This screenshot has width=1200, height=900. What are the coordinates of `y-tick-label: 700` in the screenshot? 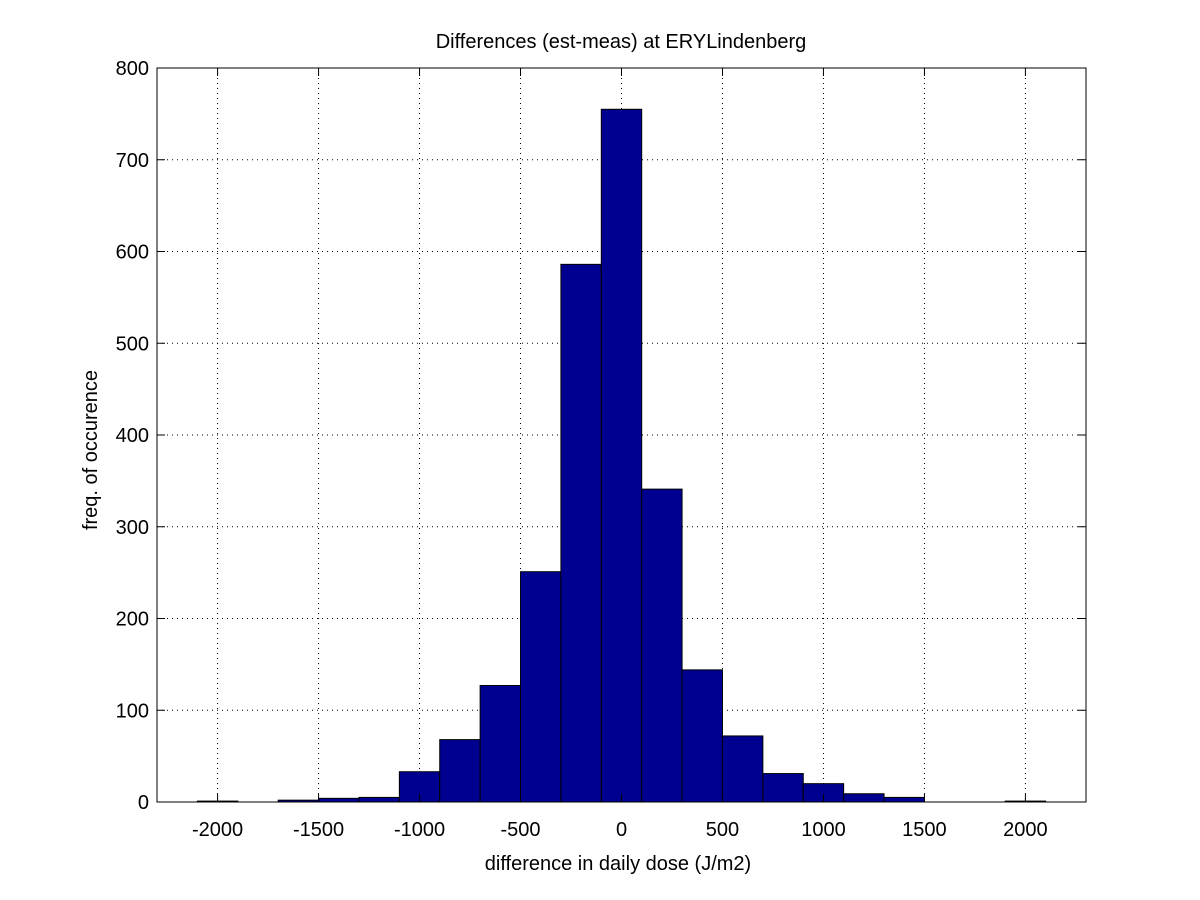 It's located at (132, 161).